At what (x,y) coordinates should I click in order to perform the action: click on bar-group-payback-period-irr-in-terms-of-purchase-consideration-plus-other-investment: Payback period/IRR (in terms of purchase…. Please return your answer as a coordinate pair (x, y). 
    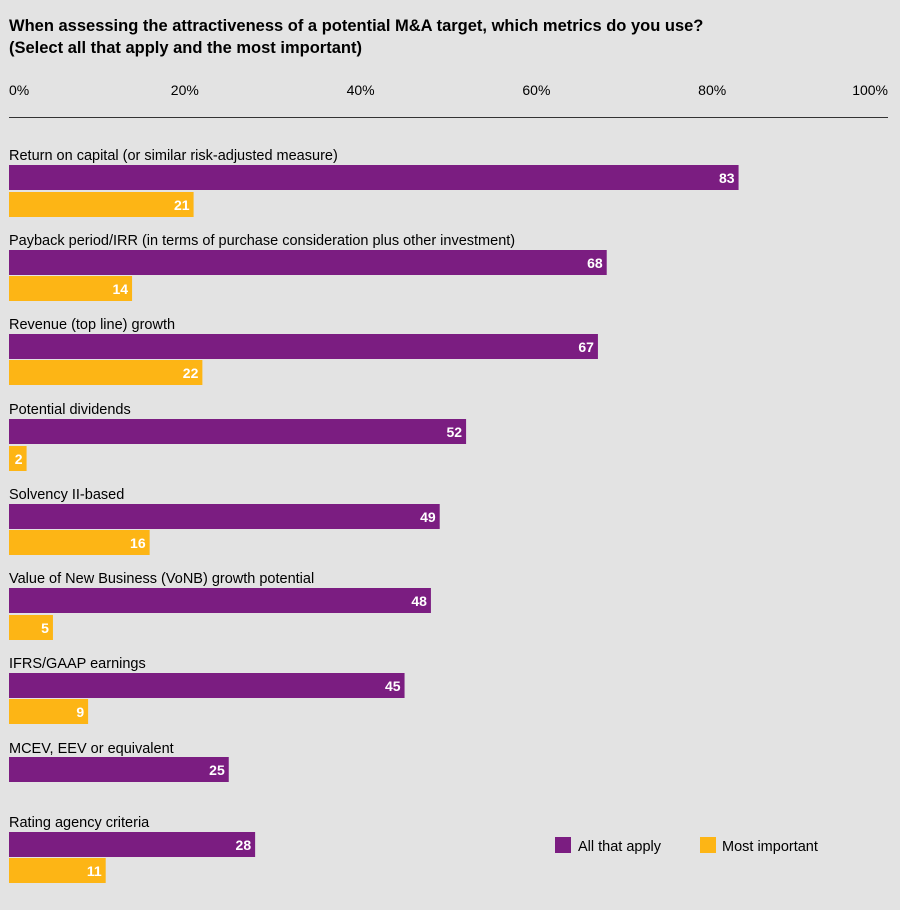
    Looking at the image, I should click on (308, 267).